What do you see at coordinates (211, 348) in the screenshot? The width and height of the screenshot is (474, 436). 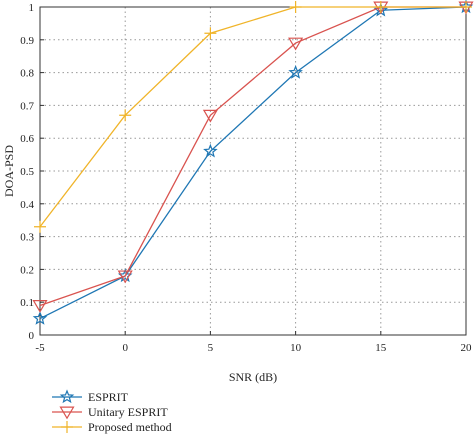 I see `x-tick-label: 5` at bounding box center [211, 348].